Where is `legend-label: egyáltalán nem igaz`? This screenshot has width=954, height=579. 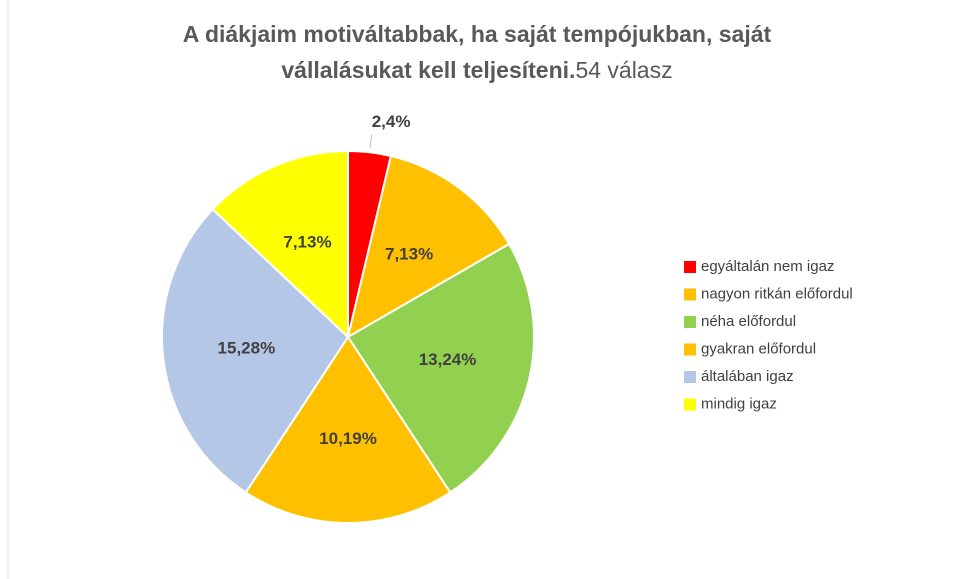
legend-label: egyáltalán nem igaz is located at coordinates (767, 266).